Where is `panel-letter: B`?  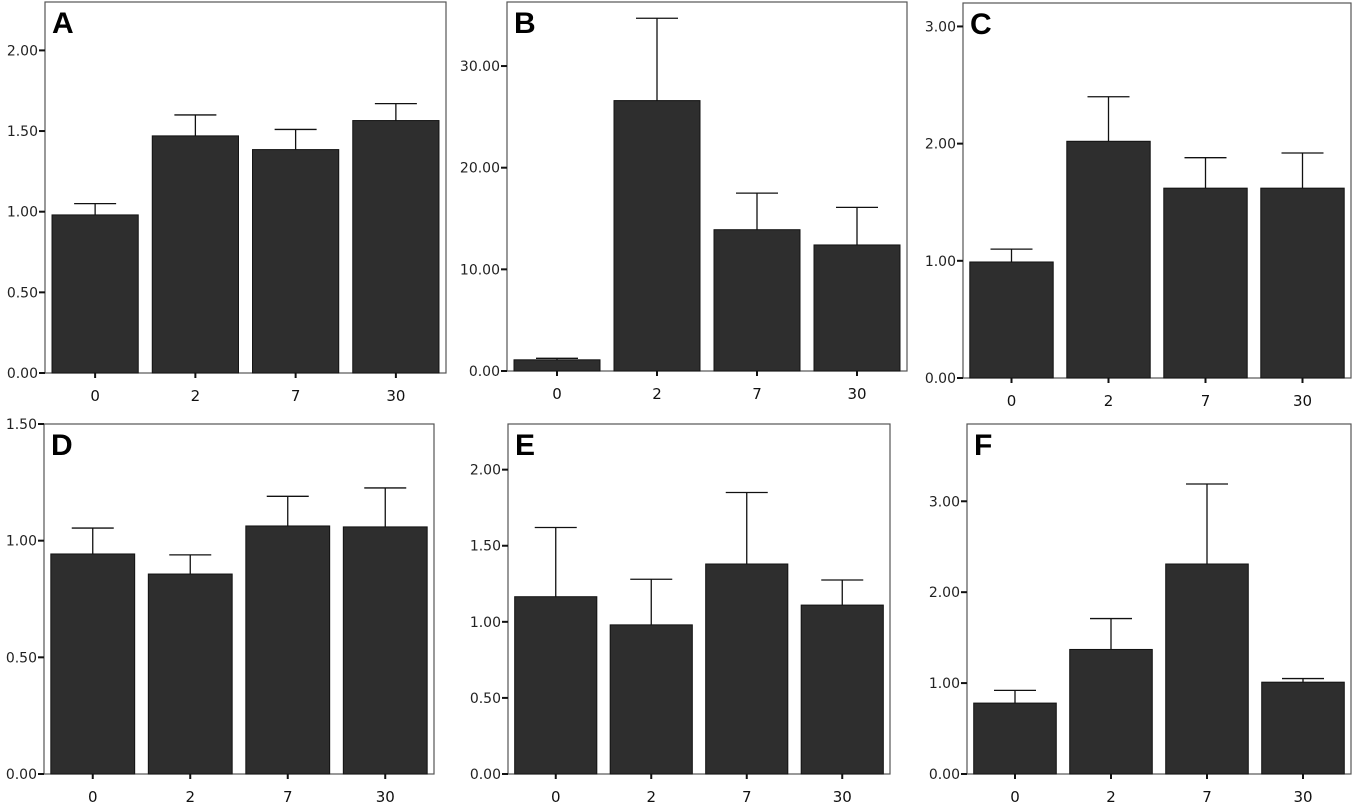 panel-letter: B is located at coordinates (525, 23).